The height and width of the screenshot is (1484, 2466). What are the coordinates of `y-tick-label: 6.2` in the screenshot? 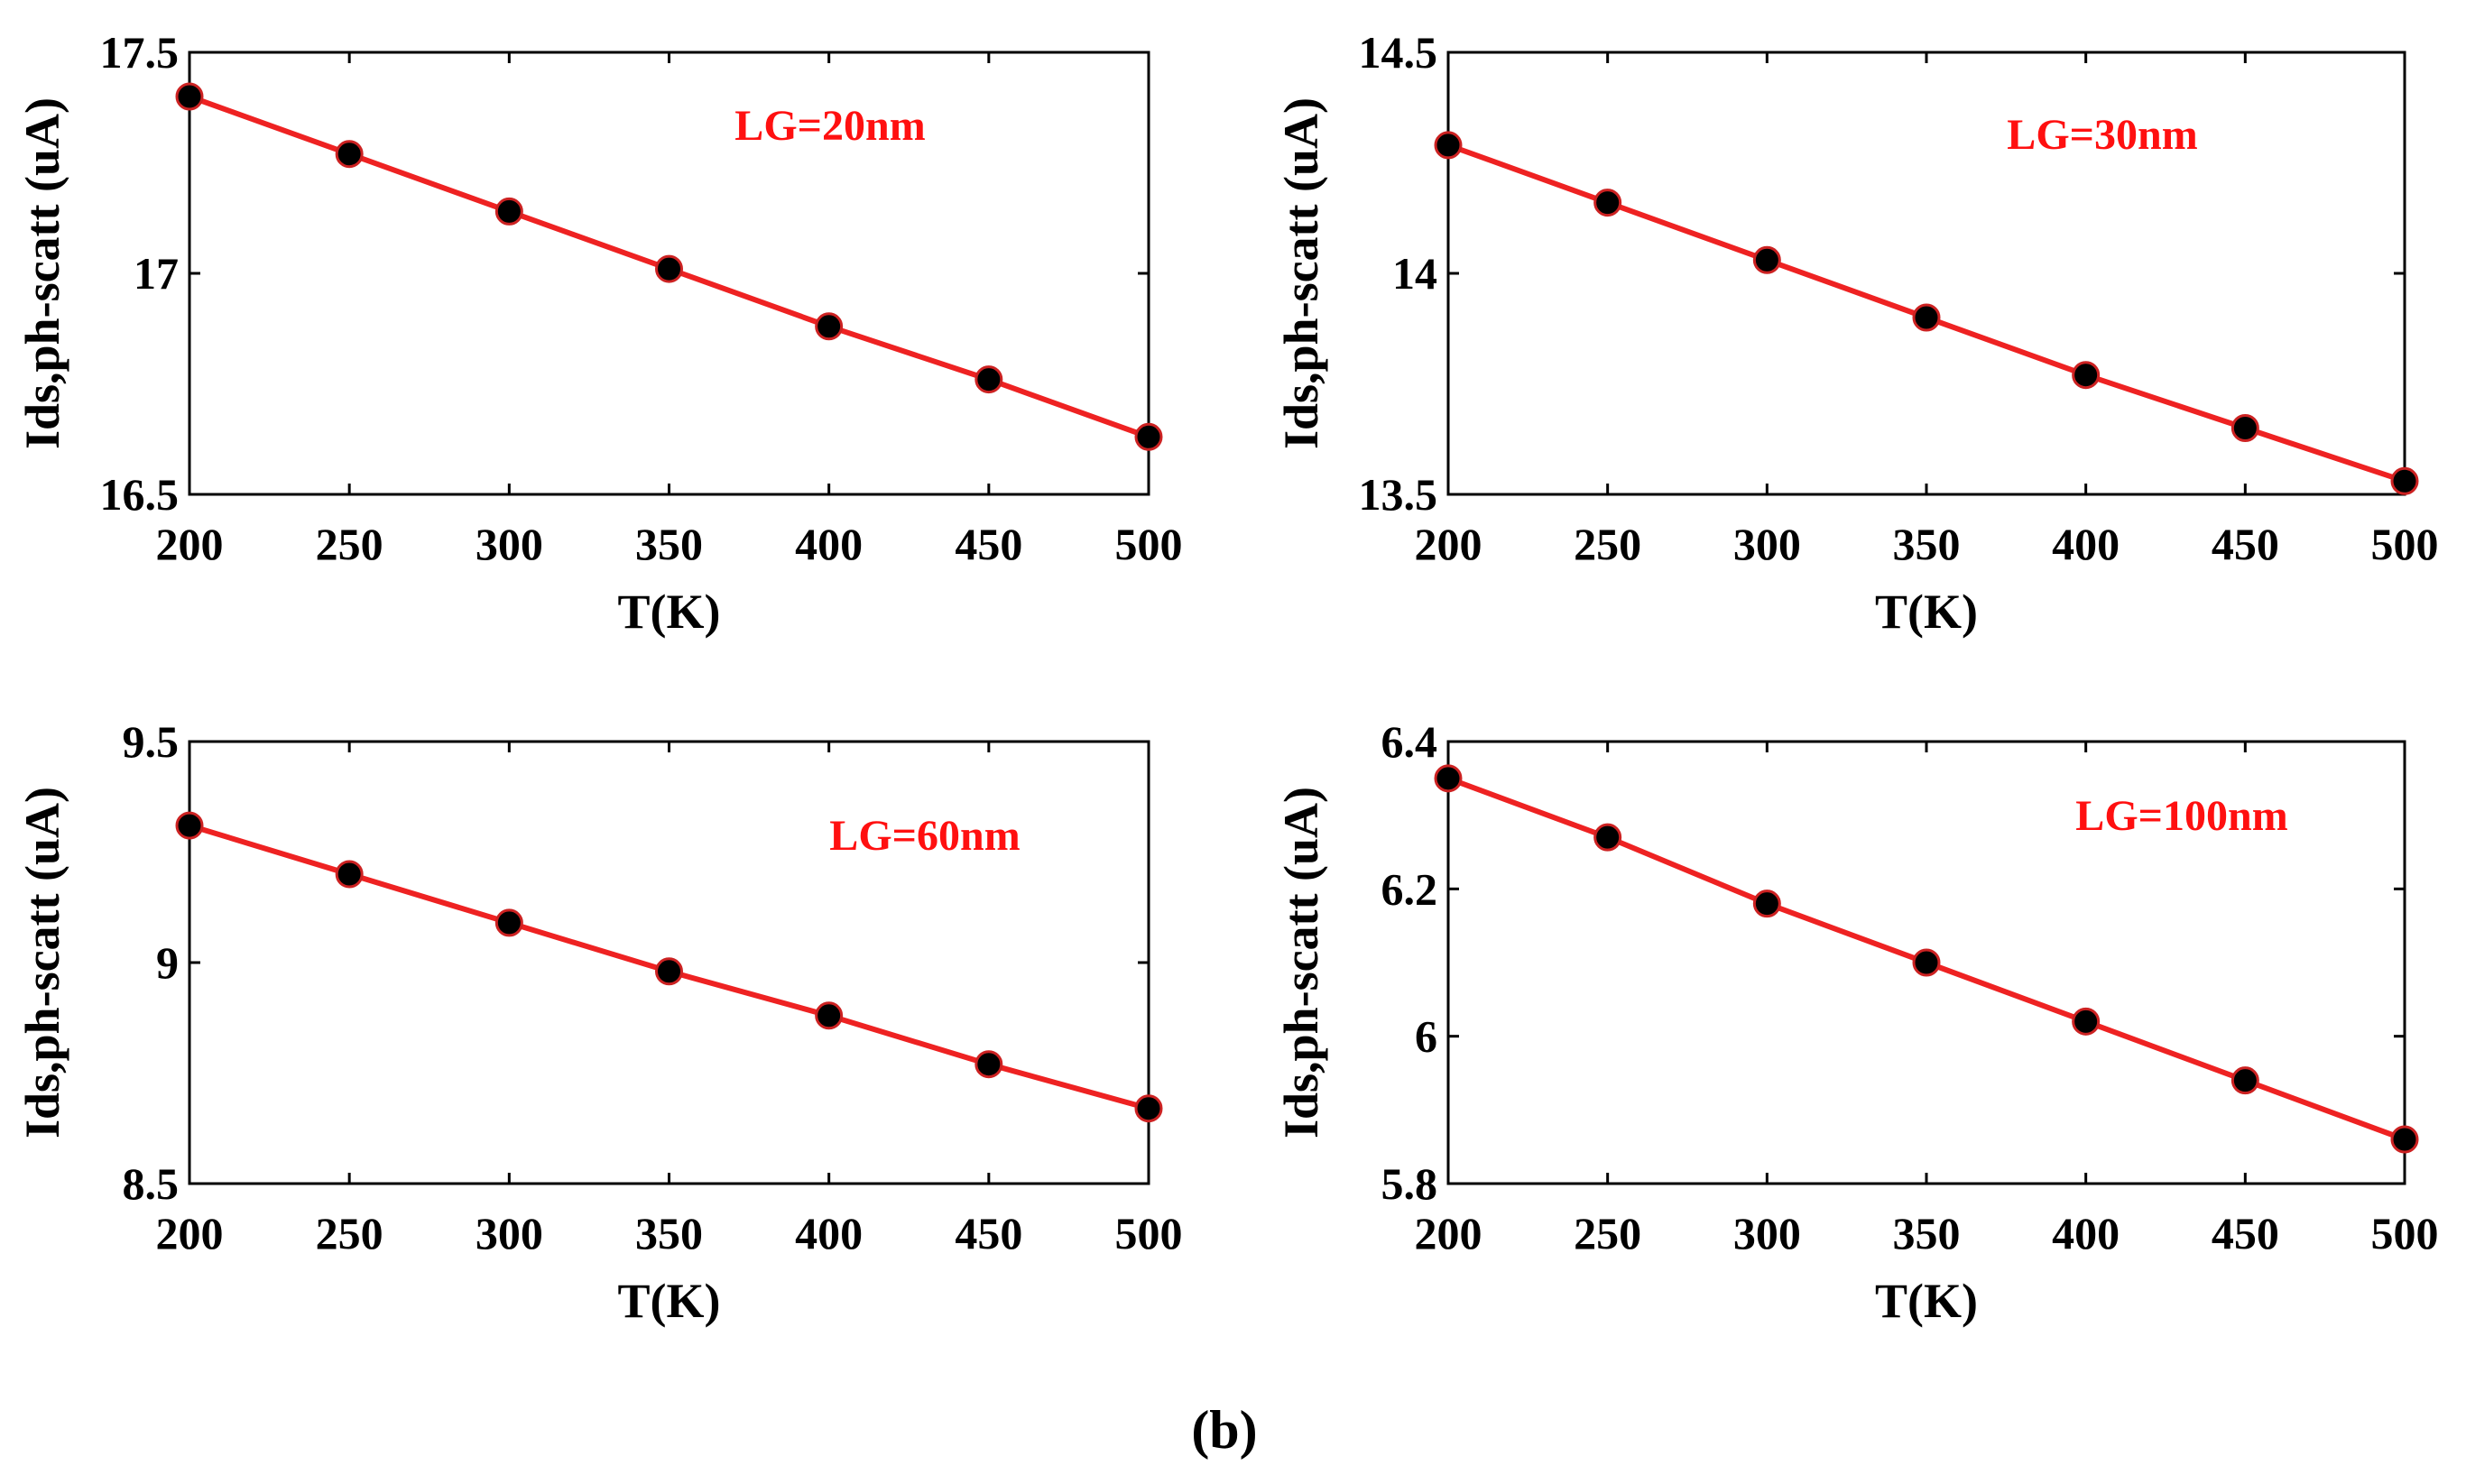 It's located at (1409, 888).